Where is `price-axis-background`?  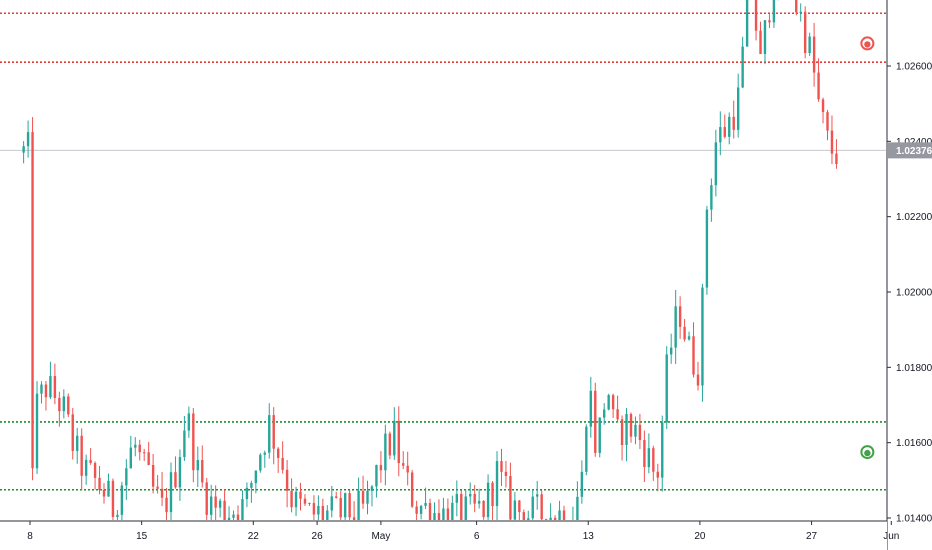
price-axis-background is located at coordinates (909, 275).